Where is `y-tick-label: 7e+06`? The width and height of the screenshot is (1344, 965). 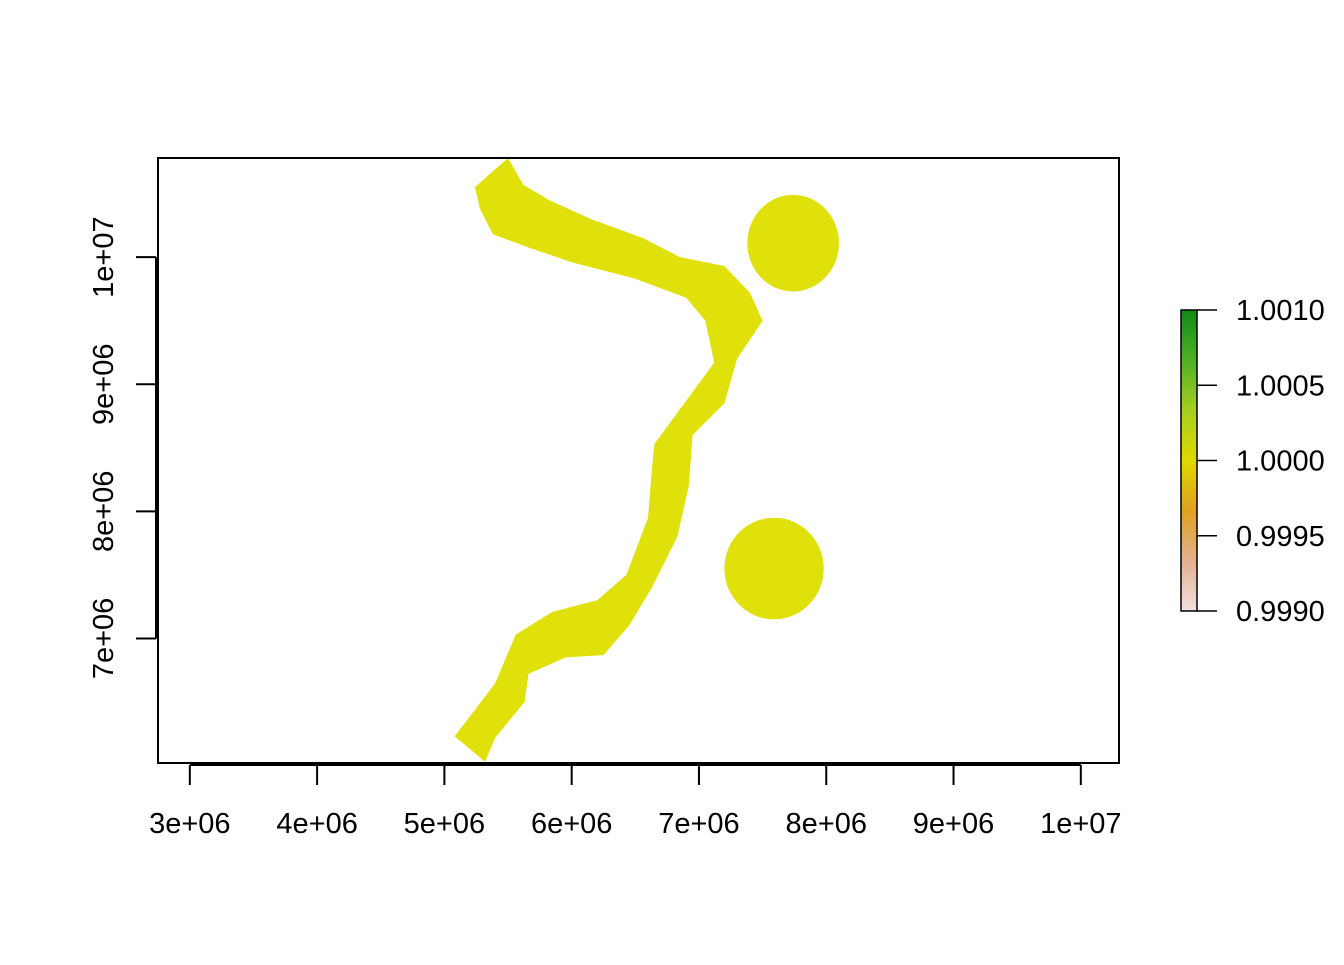 y-tick-label: 7e+06 is located at coordinates (104, 638).